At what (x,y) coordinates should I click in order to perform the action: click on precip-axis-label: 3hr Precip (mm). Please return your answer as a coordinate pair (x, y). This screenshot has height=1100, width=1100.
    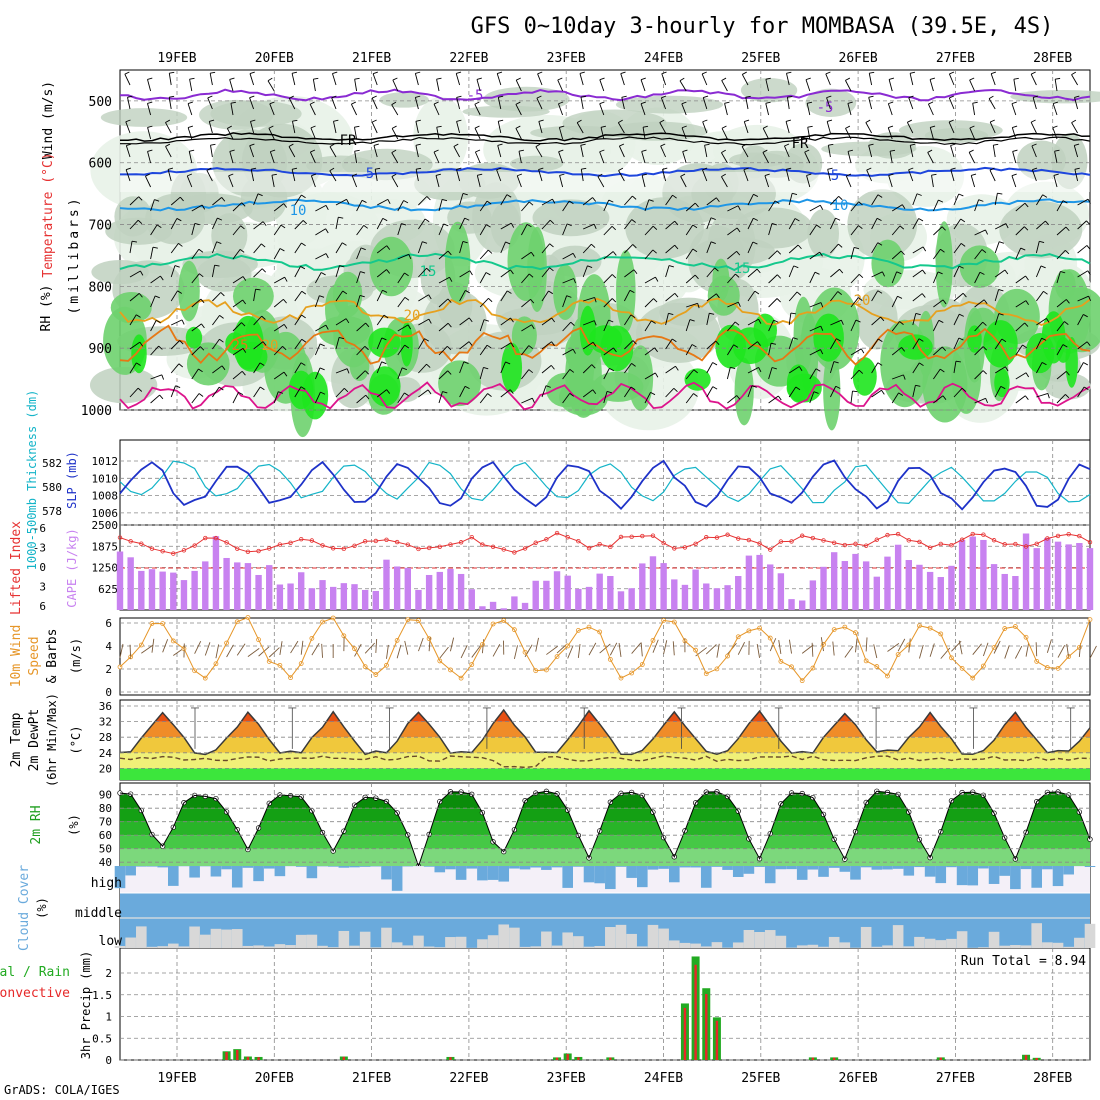
    Looking at the image, I should click on (86, 1005).